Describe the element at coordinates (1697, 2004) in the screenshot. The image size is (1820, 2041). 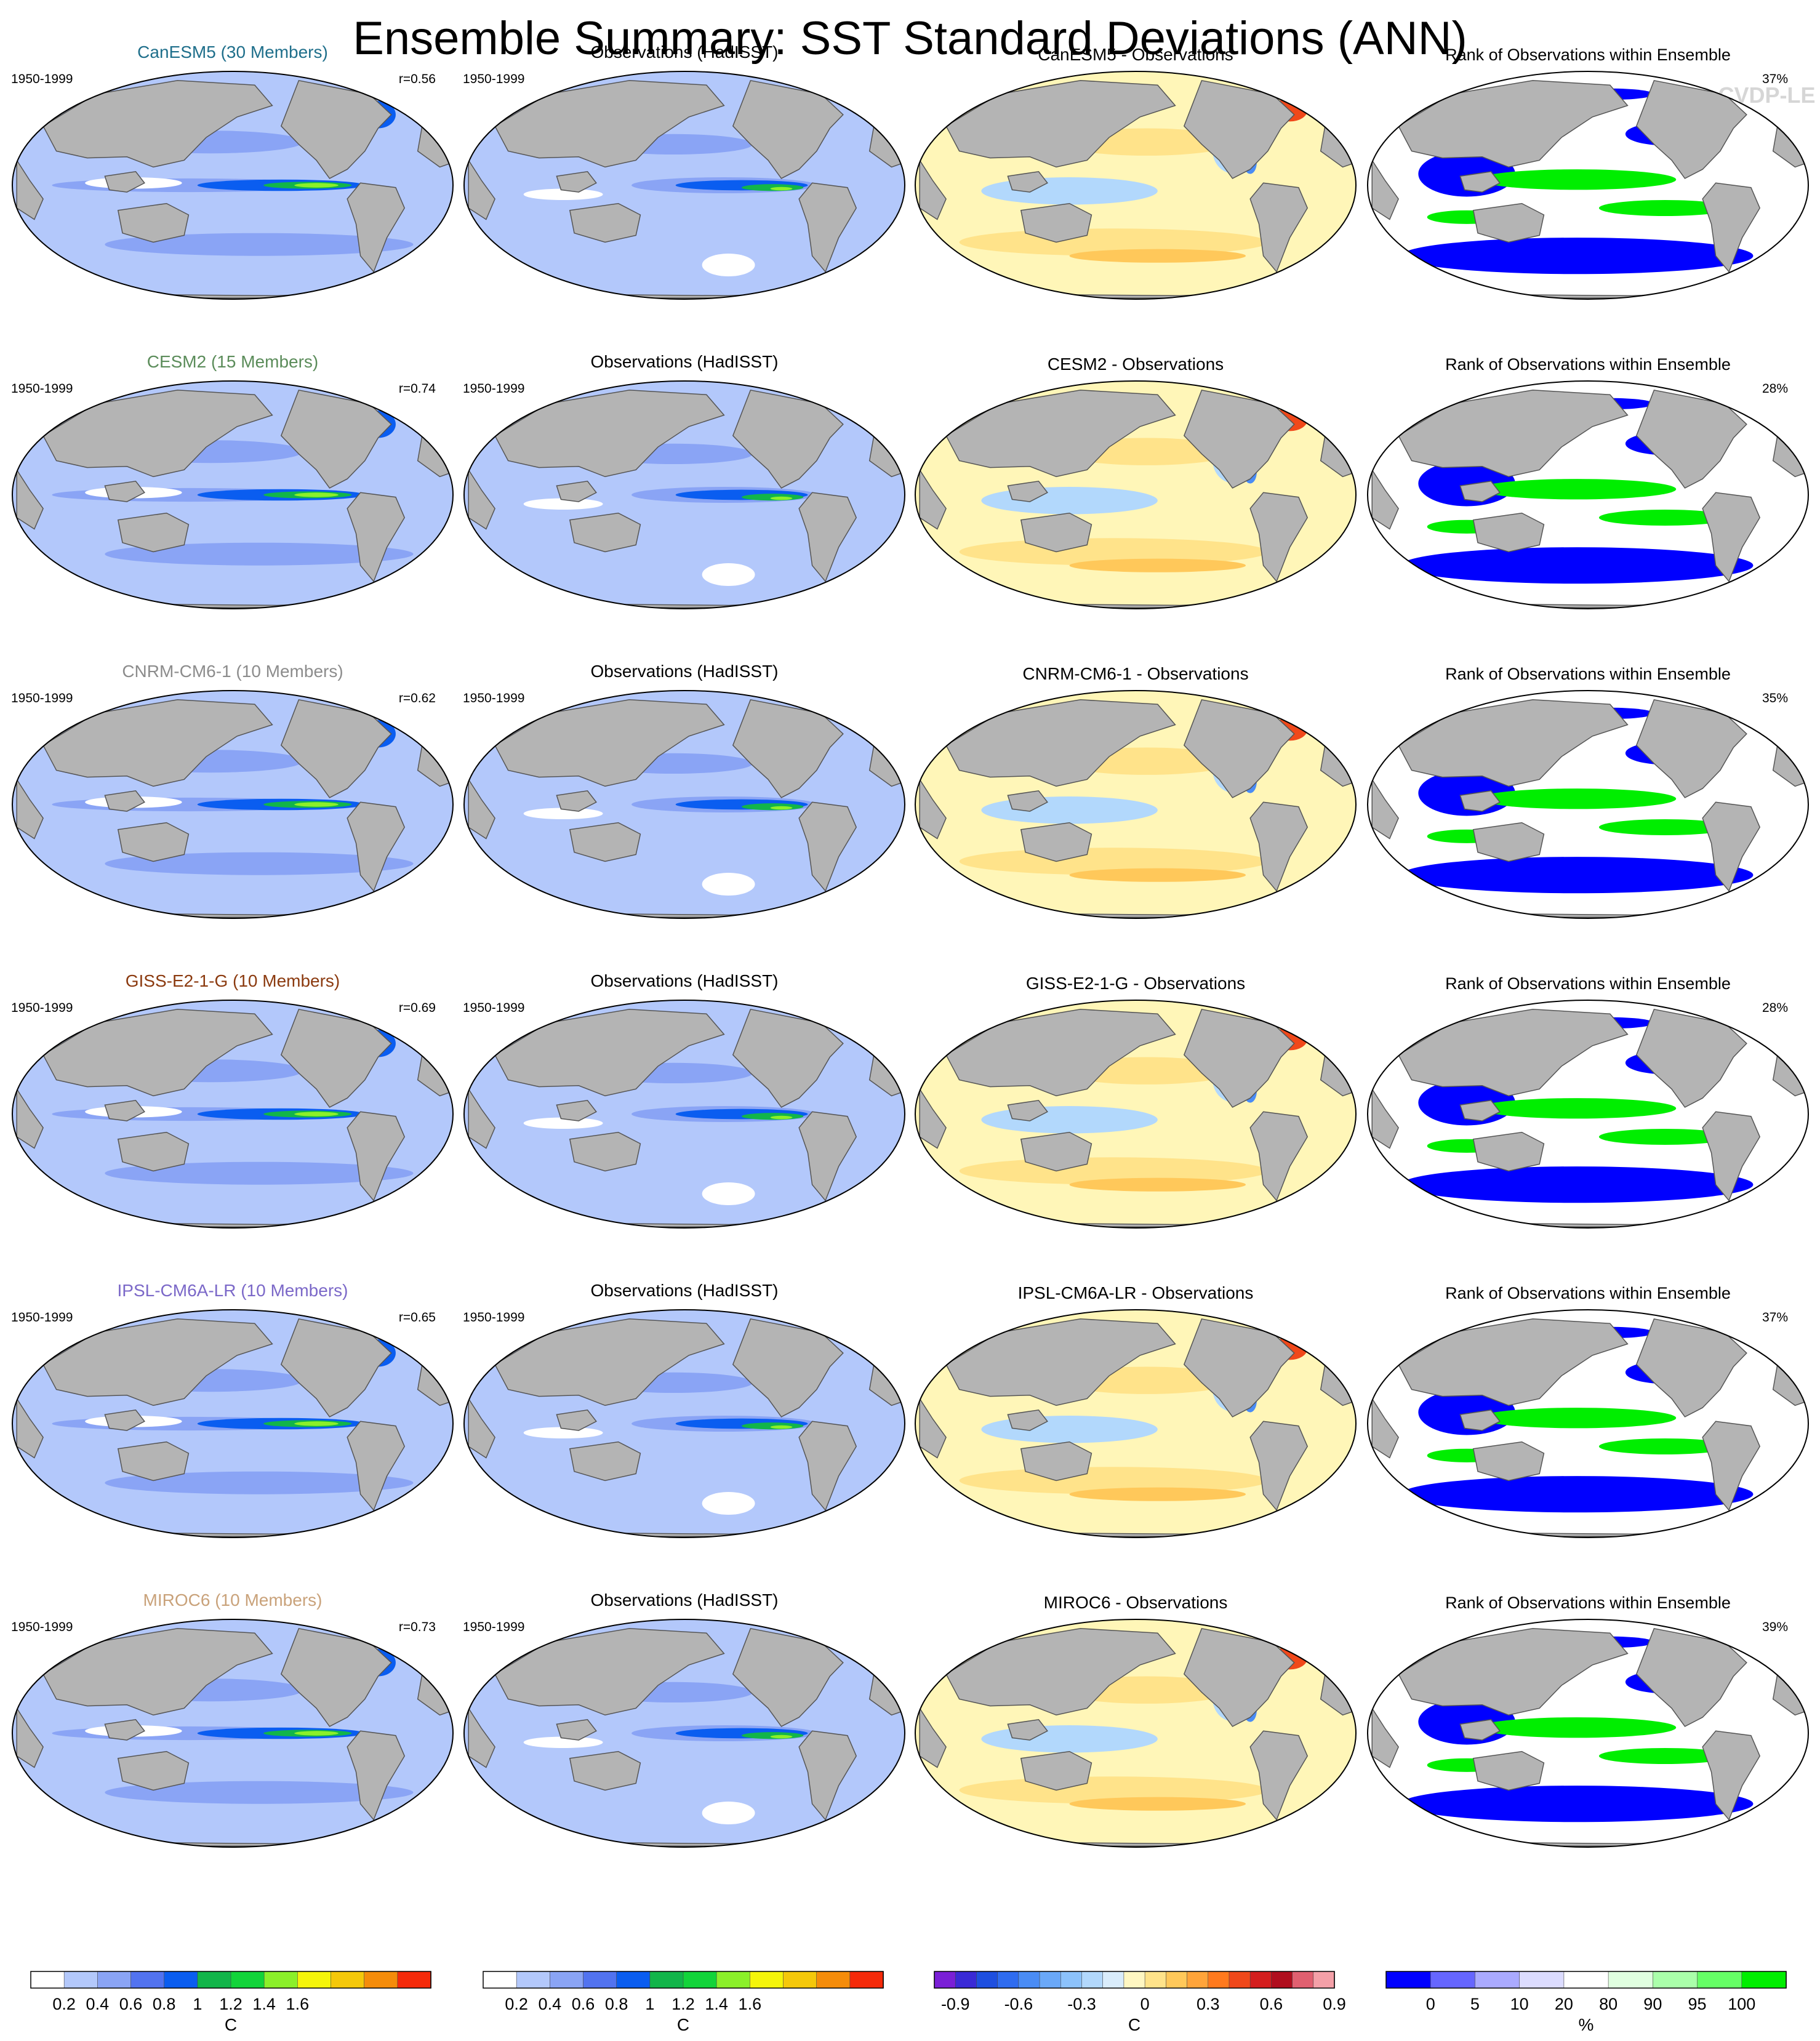
I see `colorbar-tick-label: 95` at that location.